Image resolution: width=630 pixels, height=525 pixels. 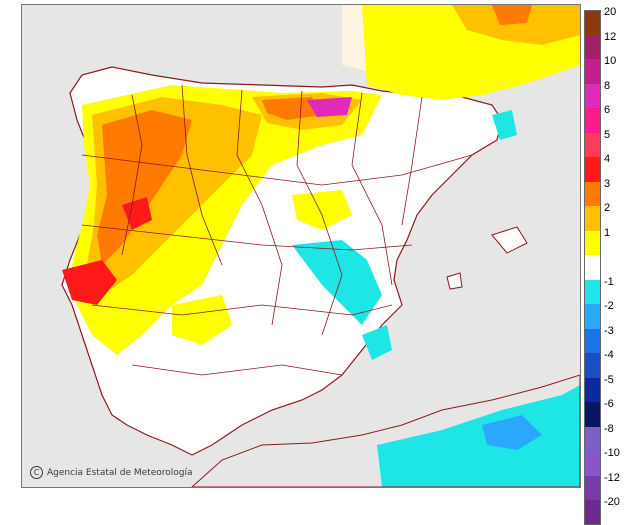 I want to click on balearic-islands, so click(x=509, y=240).